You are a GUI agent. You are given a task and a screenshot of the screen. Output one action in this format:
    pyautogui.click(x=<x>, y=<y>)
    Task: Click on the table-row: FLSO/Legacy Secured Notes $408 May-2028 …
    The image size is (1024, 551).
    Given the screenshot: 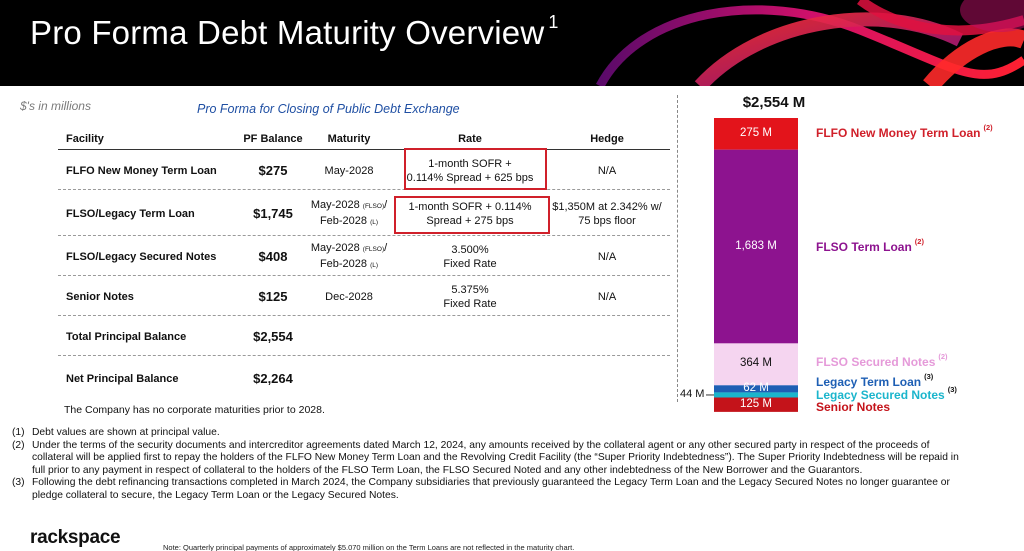 What is the action you would take?
    pyautogui.click(x=364, y=257)
    